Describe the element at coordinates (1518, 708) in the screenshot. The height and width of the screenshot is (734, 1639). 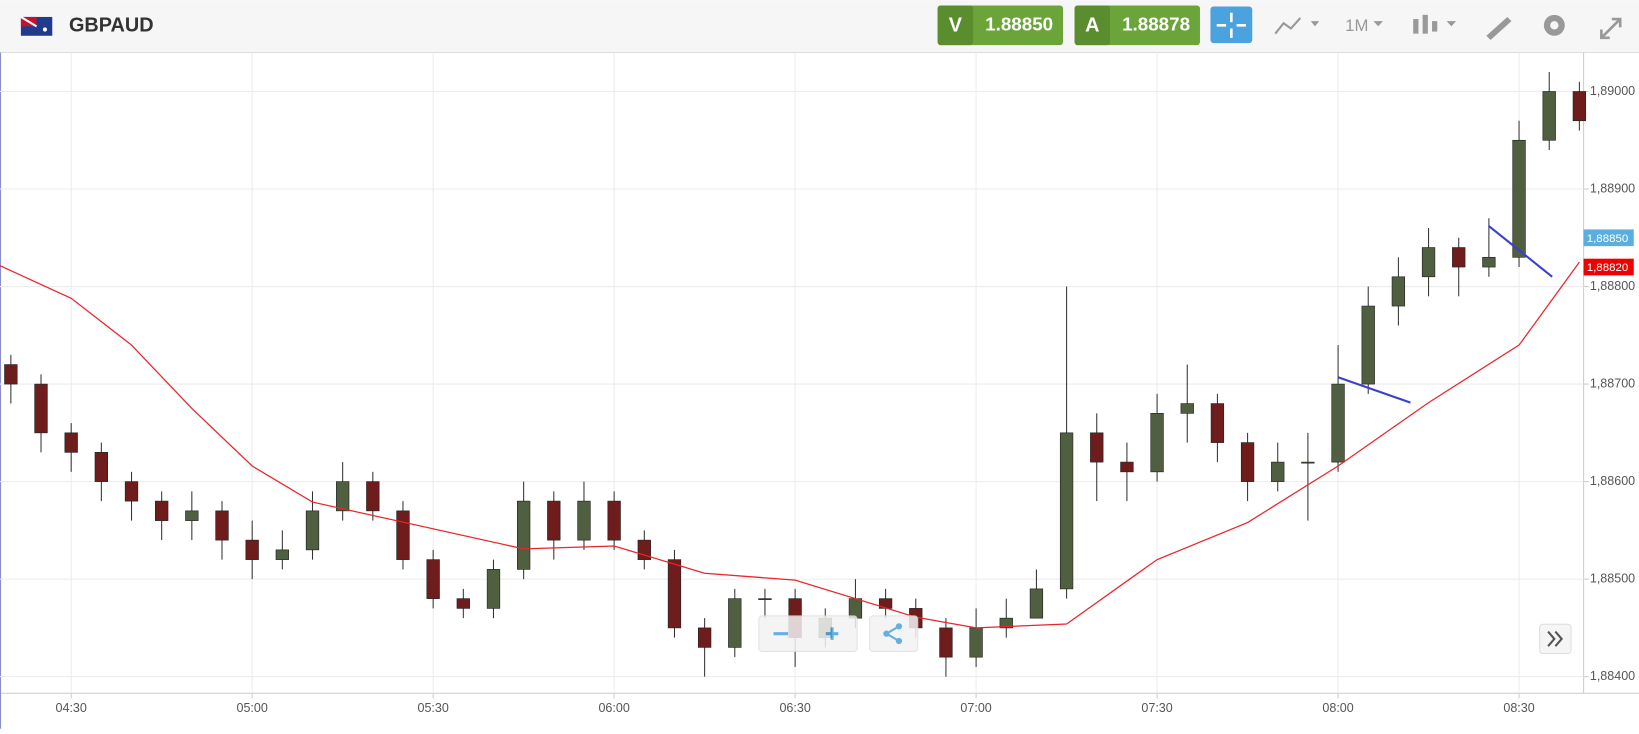
I see `x-tick-label: 08:30` at that location.